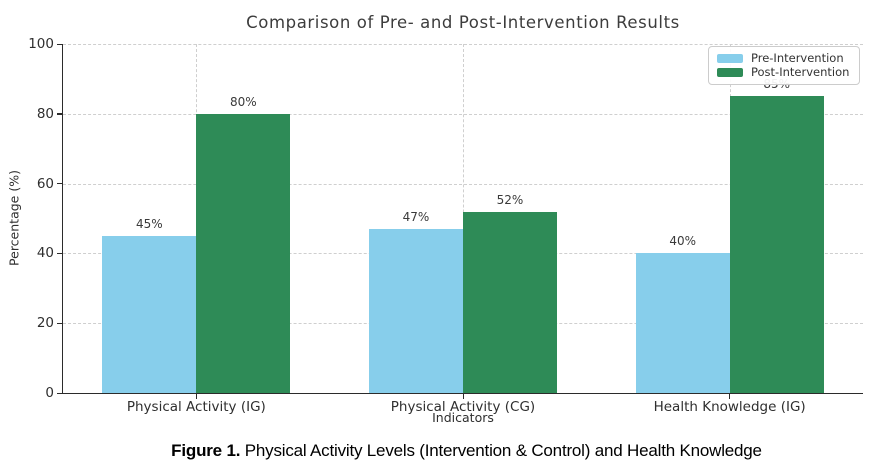  What do you see at coordinates (462, 393) in the screenshot?
I see `x-axis-spine` at bounding box center [462, 393].